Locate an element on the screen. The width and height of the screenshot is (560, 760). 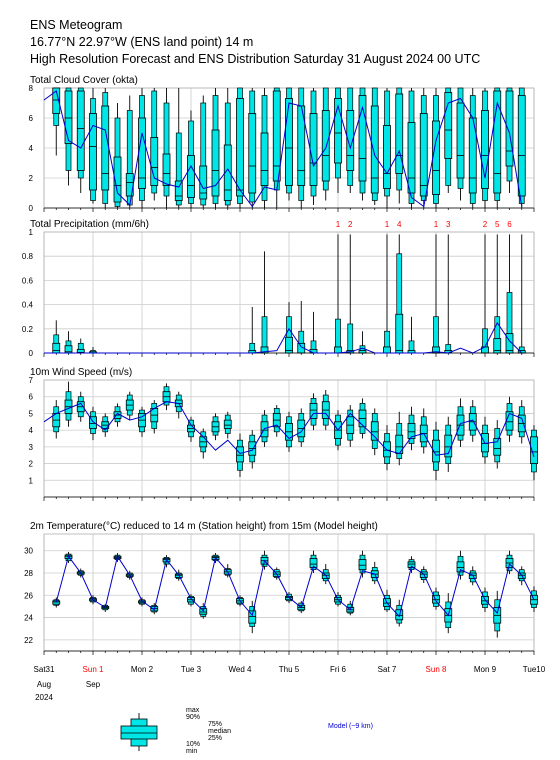
legend-p10-label: 10% is located at coordinates (193, 744).